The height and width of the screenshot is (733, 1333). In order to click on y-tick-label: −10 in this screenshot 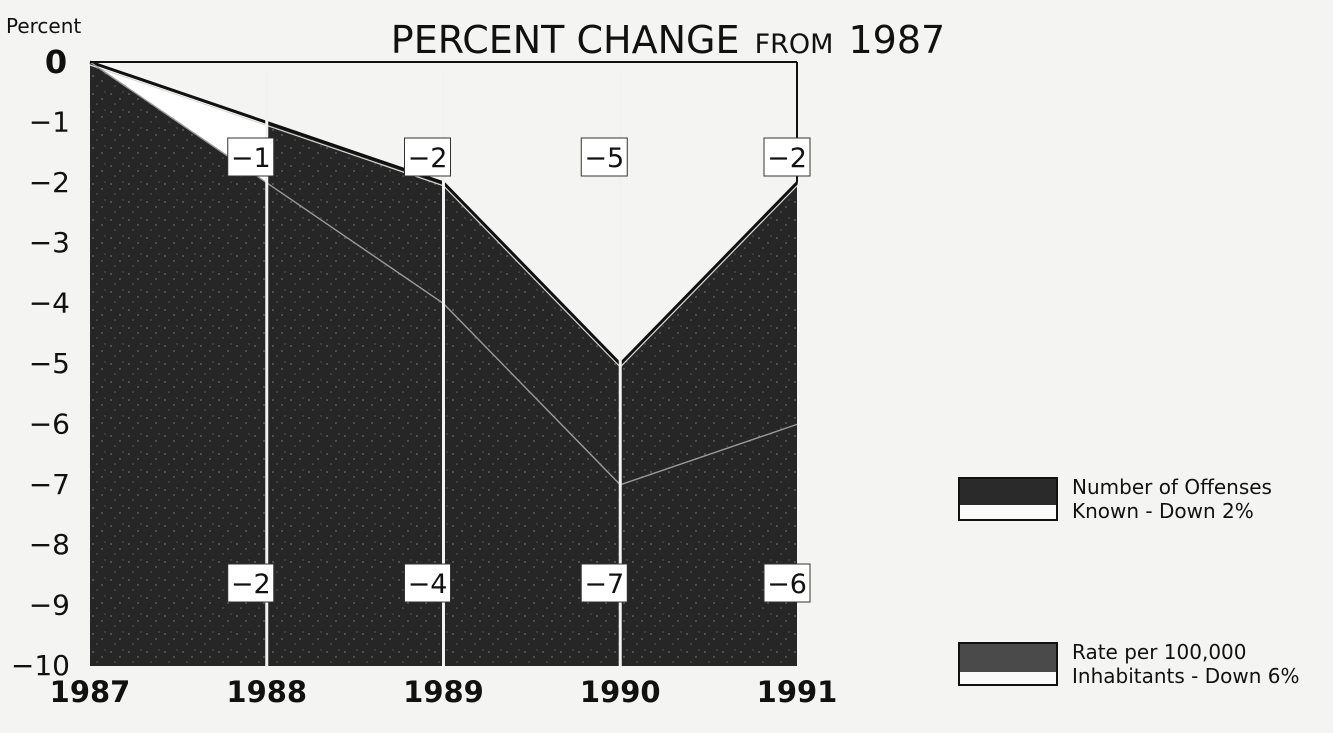, I will do `click(40, 665)`.